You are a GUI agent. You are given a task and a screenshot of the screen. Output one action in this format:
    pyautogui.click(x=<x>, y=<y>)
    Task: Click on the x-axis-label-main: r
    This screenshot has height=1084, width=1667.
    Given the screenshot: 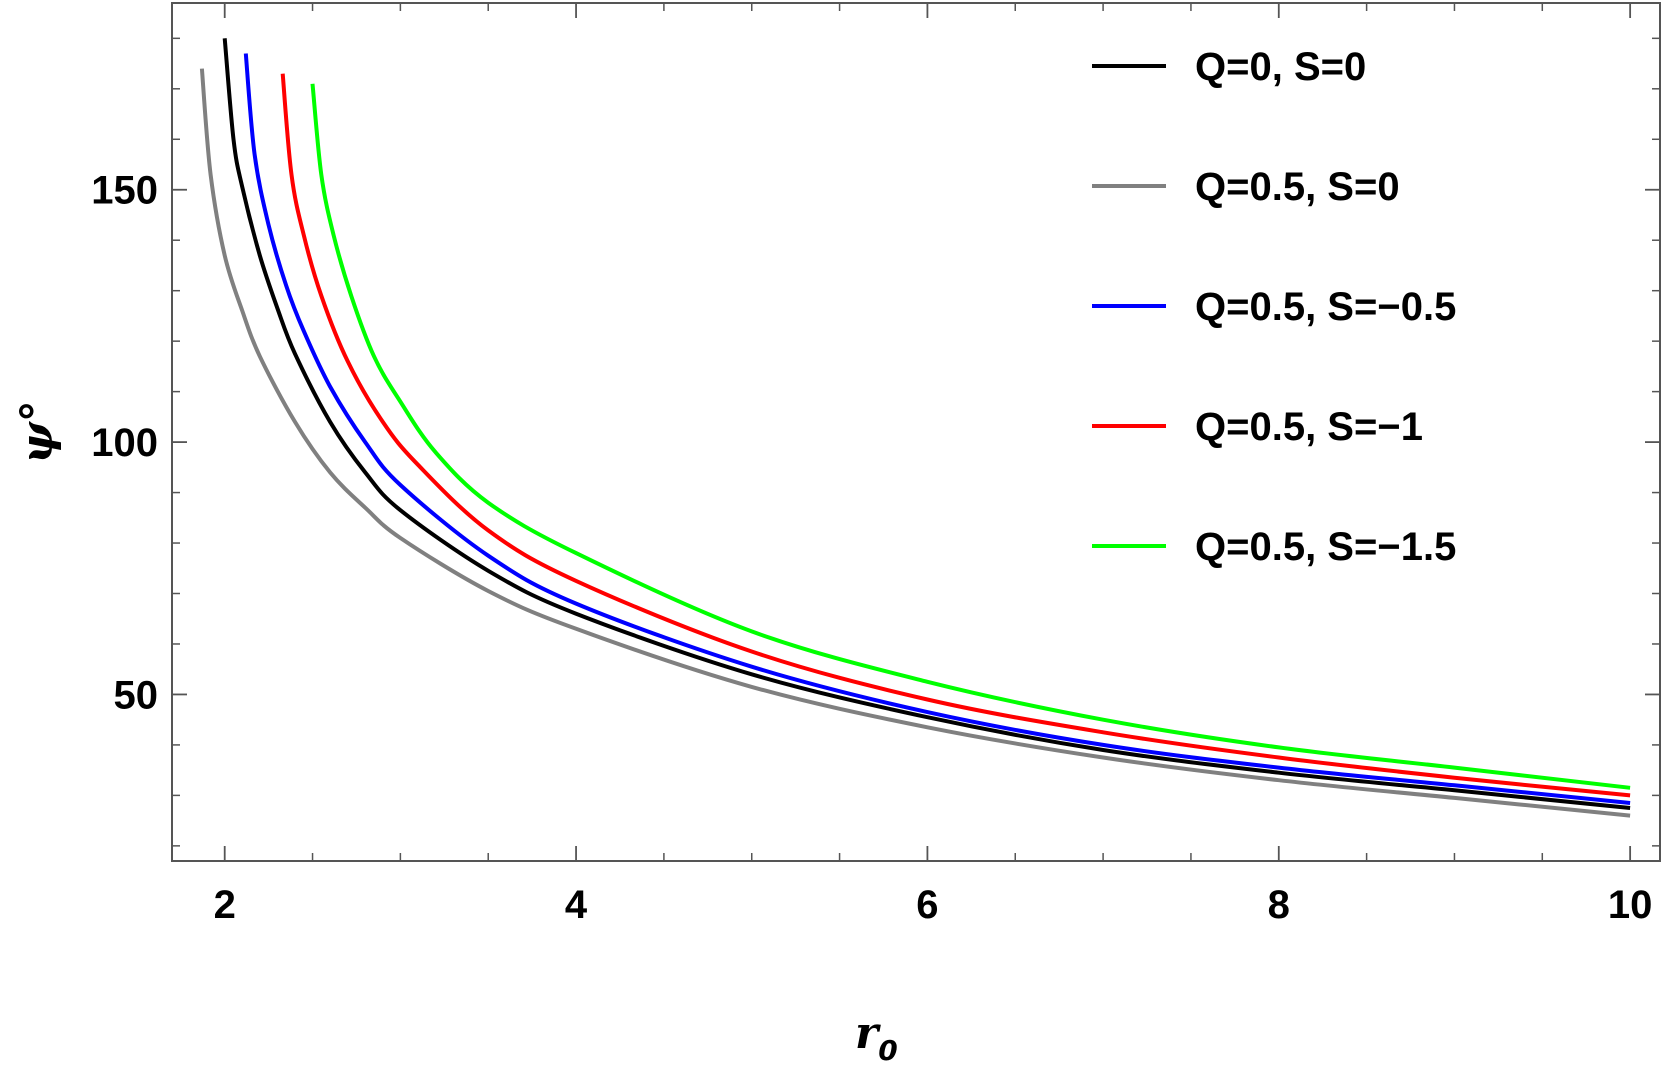 What is the action you would take?
    pyautogui.click(x=868, y=1033)
    